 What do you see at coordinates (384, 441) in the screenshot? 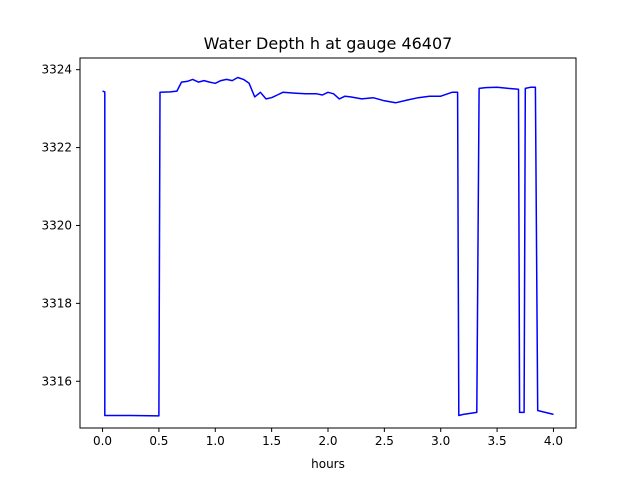
I see `x-tick-label: 2.5` at bounding box center [384, 441].